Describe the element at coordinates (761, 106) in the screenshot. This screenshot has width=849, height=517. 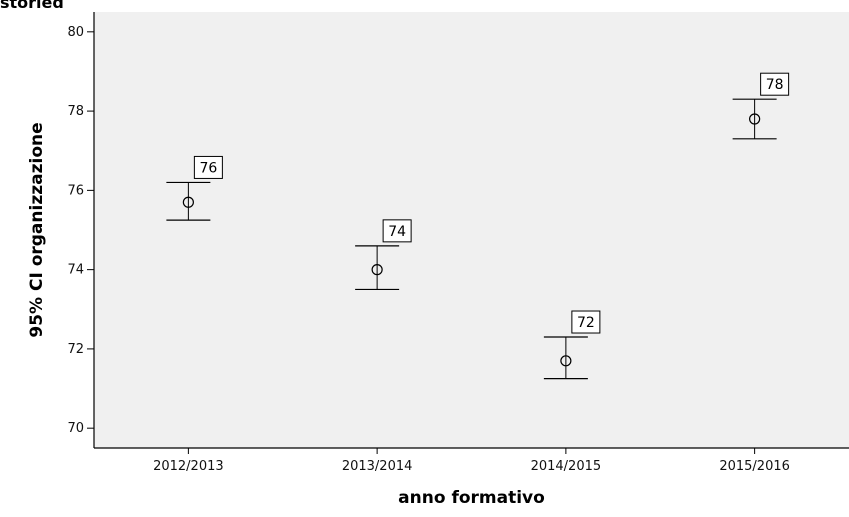
I see `error-bar-group: 78` at that location.